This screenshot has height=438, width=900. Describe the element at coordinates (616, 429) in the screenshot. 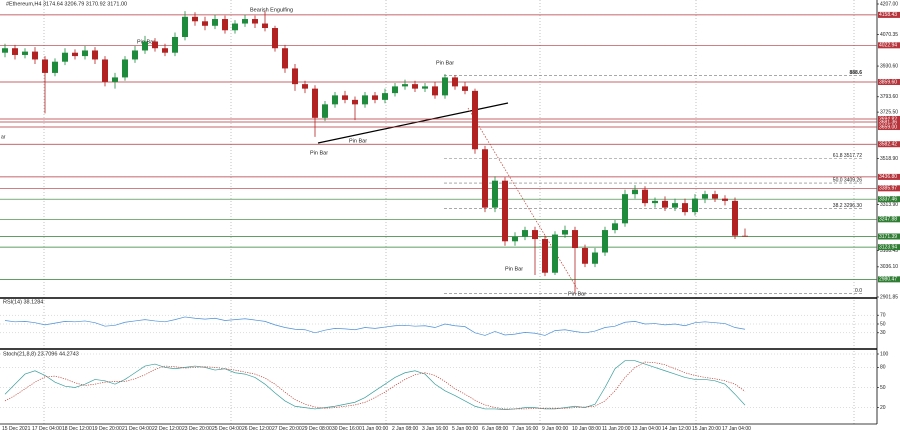

I see `x-tick-label: 11 Jan 20:00` at that location.